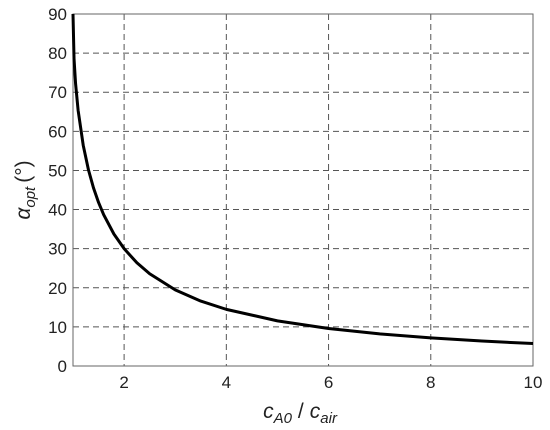 The width and height of the screenshot is (550, 430). What do you see at coordinates (57, 53) in the screenshot?
I see `y-tick-label: 80` at bounding box center [57, 53].